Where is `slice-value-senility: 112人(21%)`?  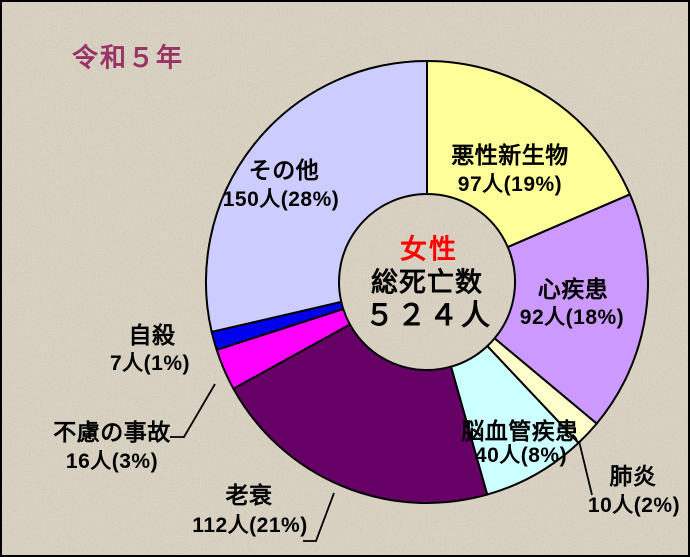 slice-value-senility: 112人(21%) is located at coordinates (250, 525).